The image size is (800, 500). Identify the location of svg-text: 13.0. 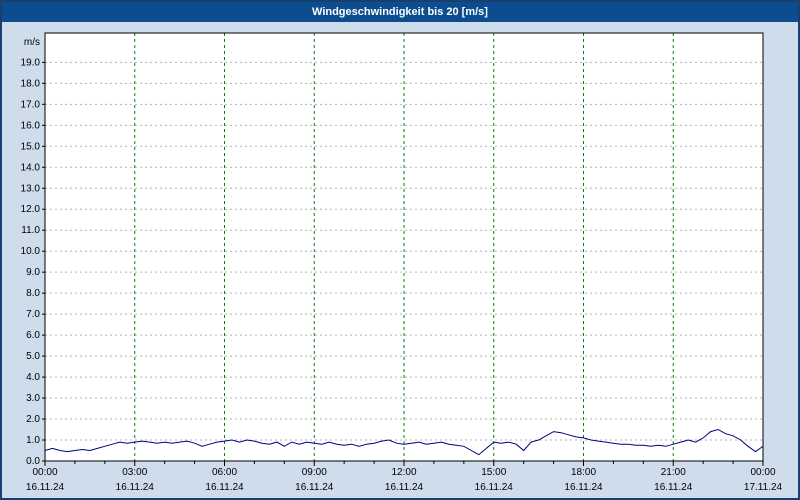
(31, 188).